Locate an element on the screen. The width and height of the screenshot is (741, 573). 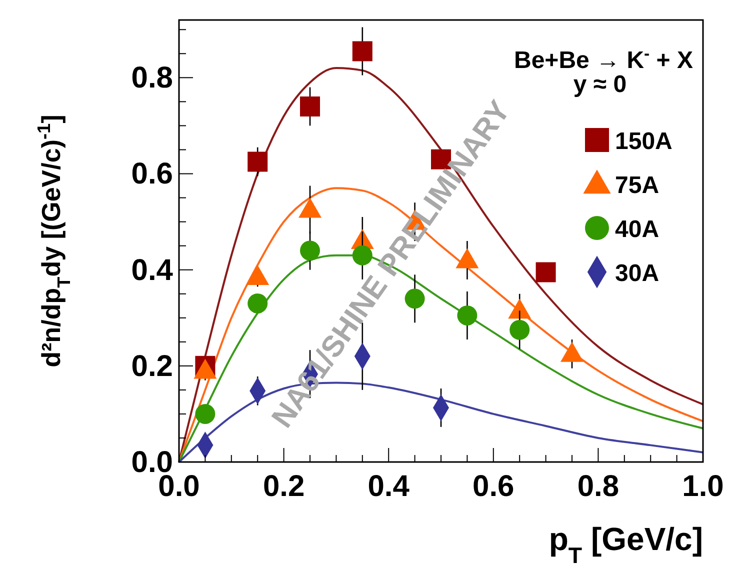
y-tick-label: 0.8 is located at coordinates (152, 78).